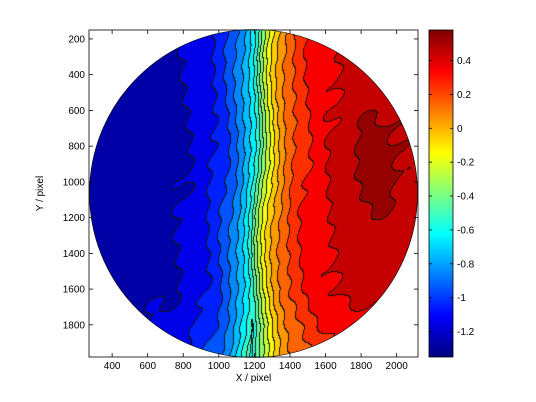 The width and height of the screenshot is (536, 402). I want to click on colorbar-tick-label: 0.4, so click(464, 61).